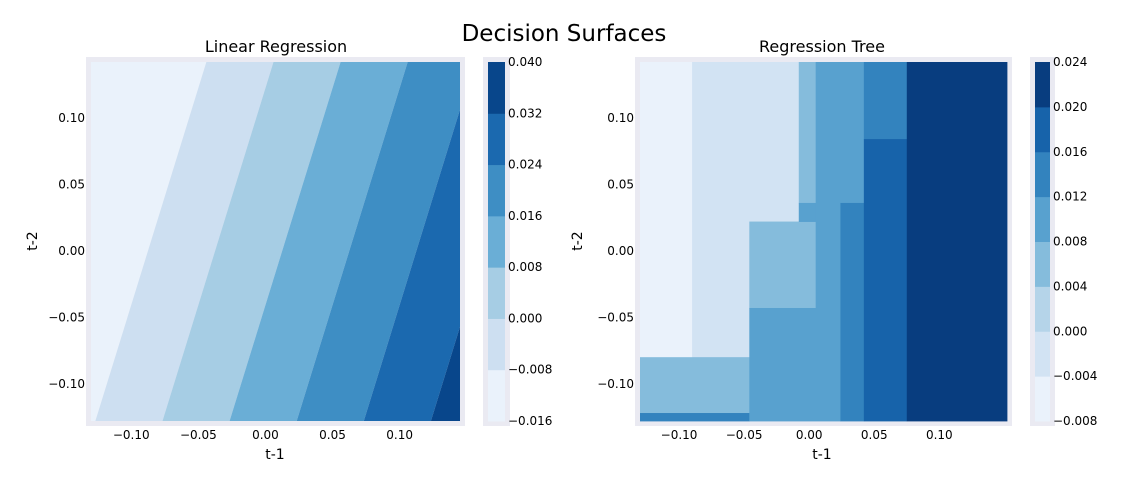 Image resolution: width=1121 pixels, height=478 pixels. I want to click on linear-title: Linear Regression, so click(276, 46).